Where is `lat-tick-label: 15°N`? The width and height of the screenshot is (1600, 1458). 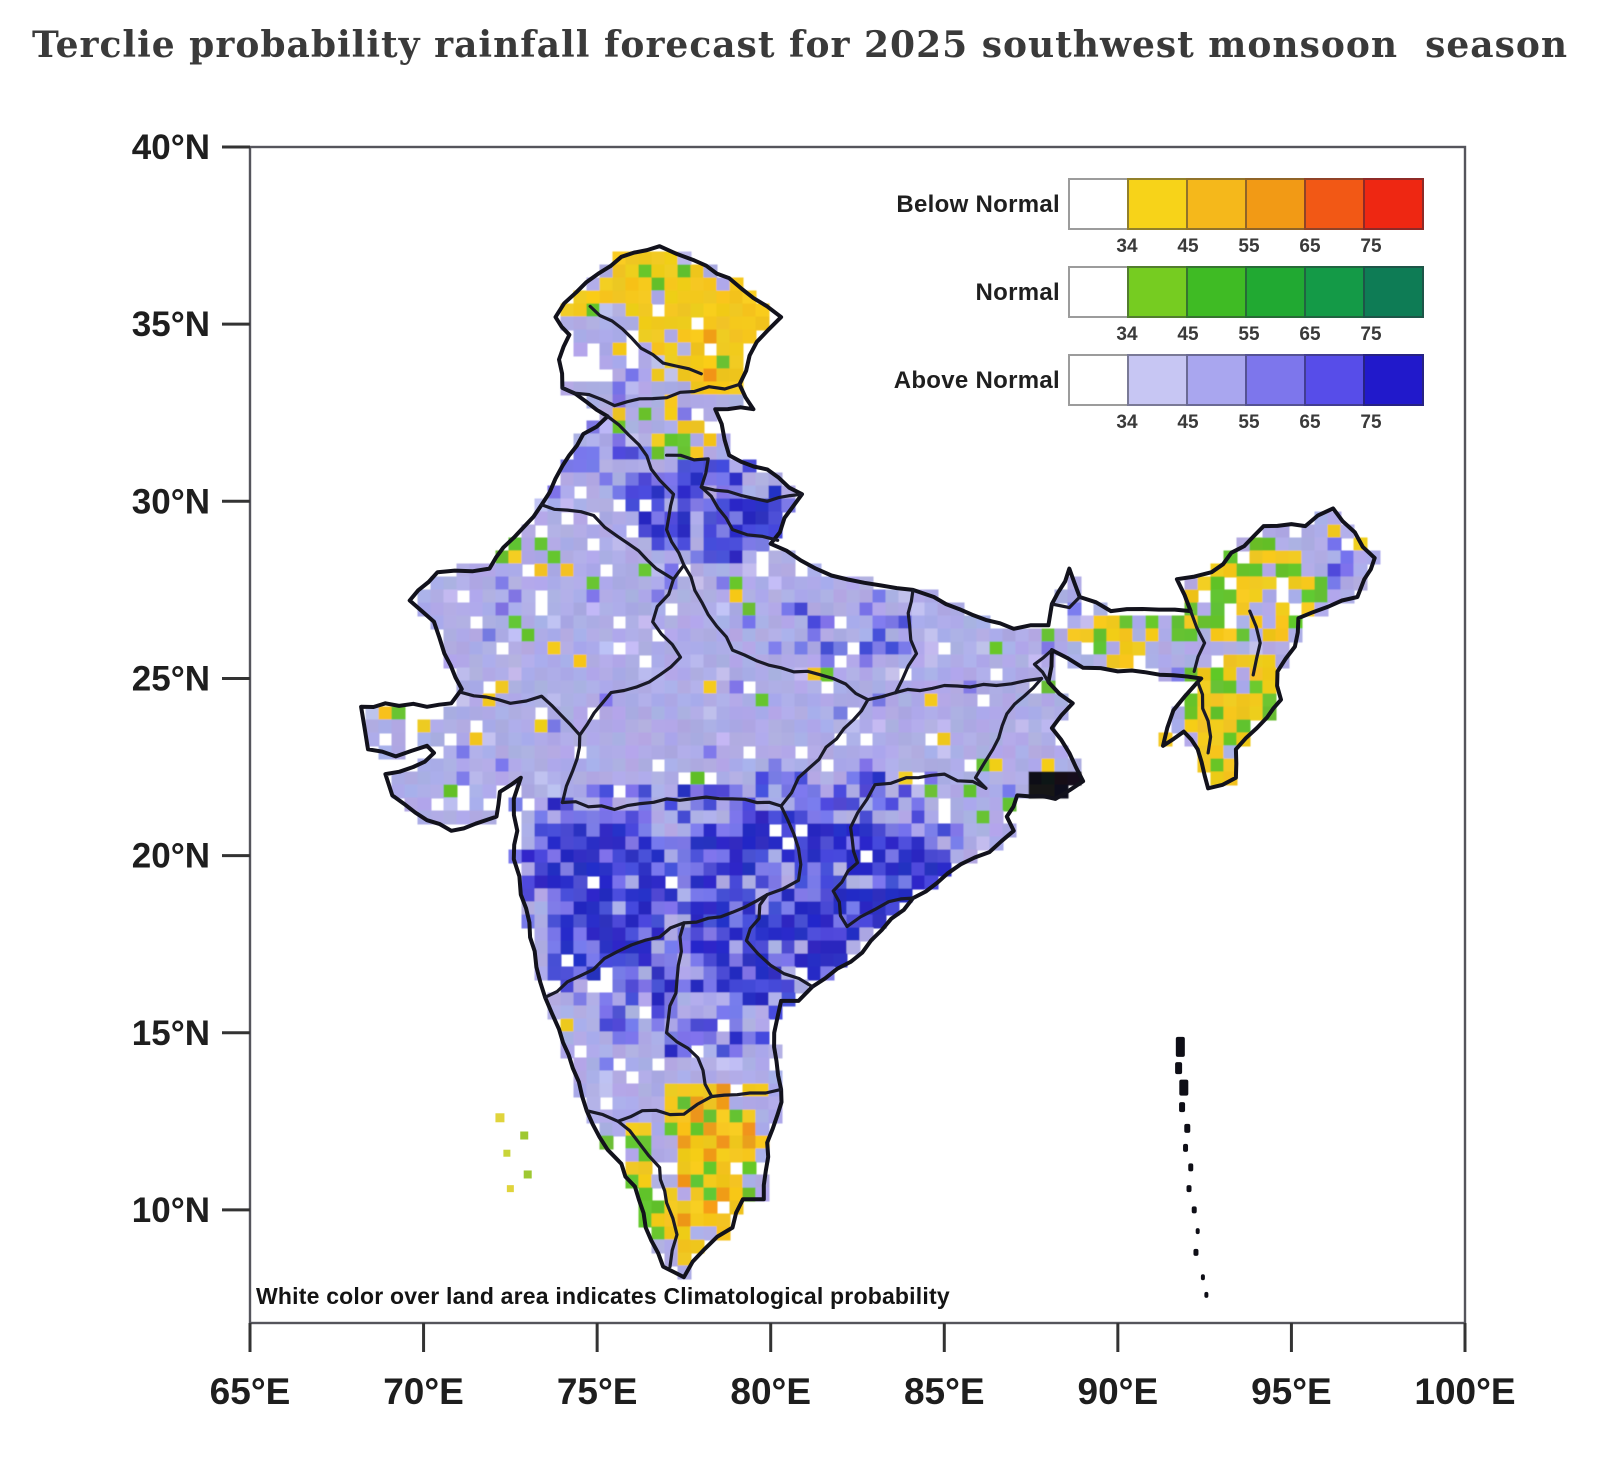
lat-tick-label: 15°N is located at coordinates (171, 1033).